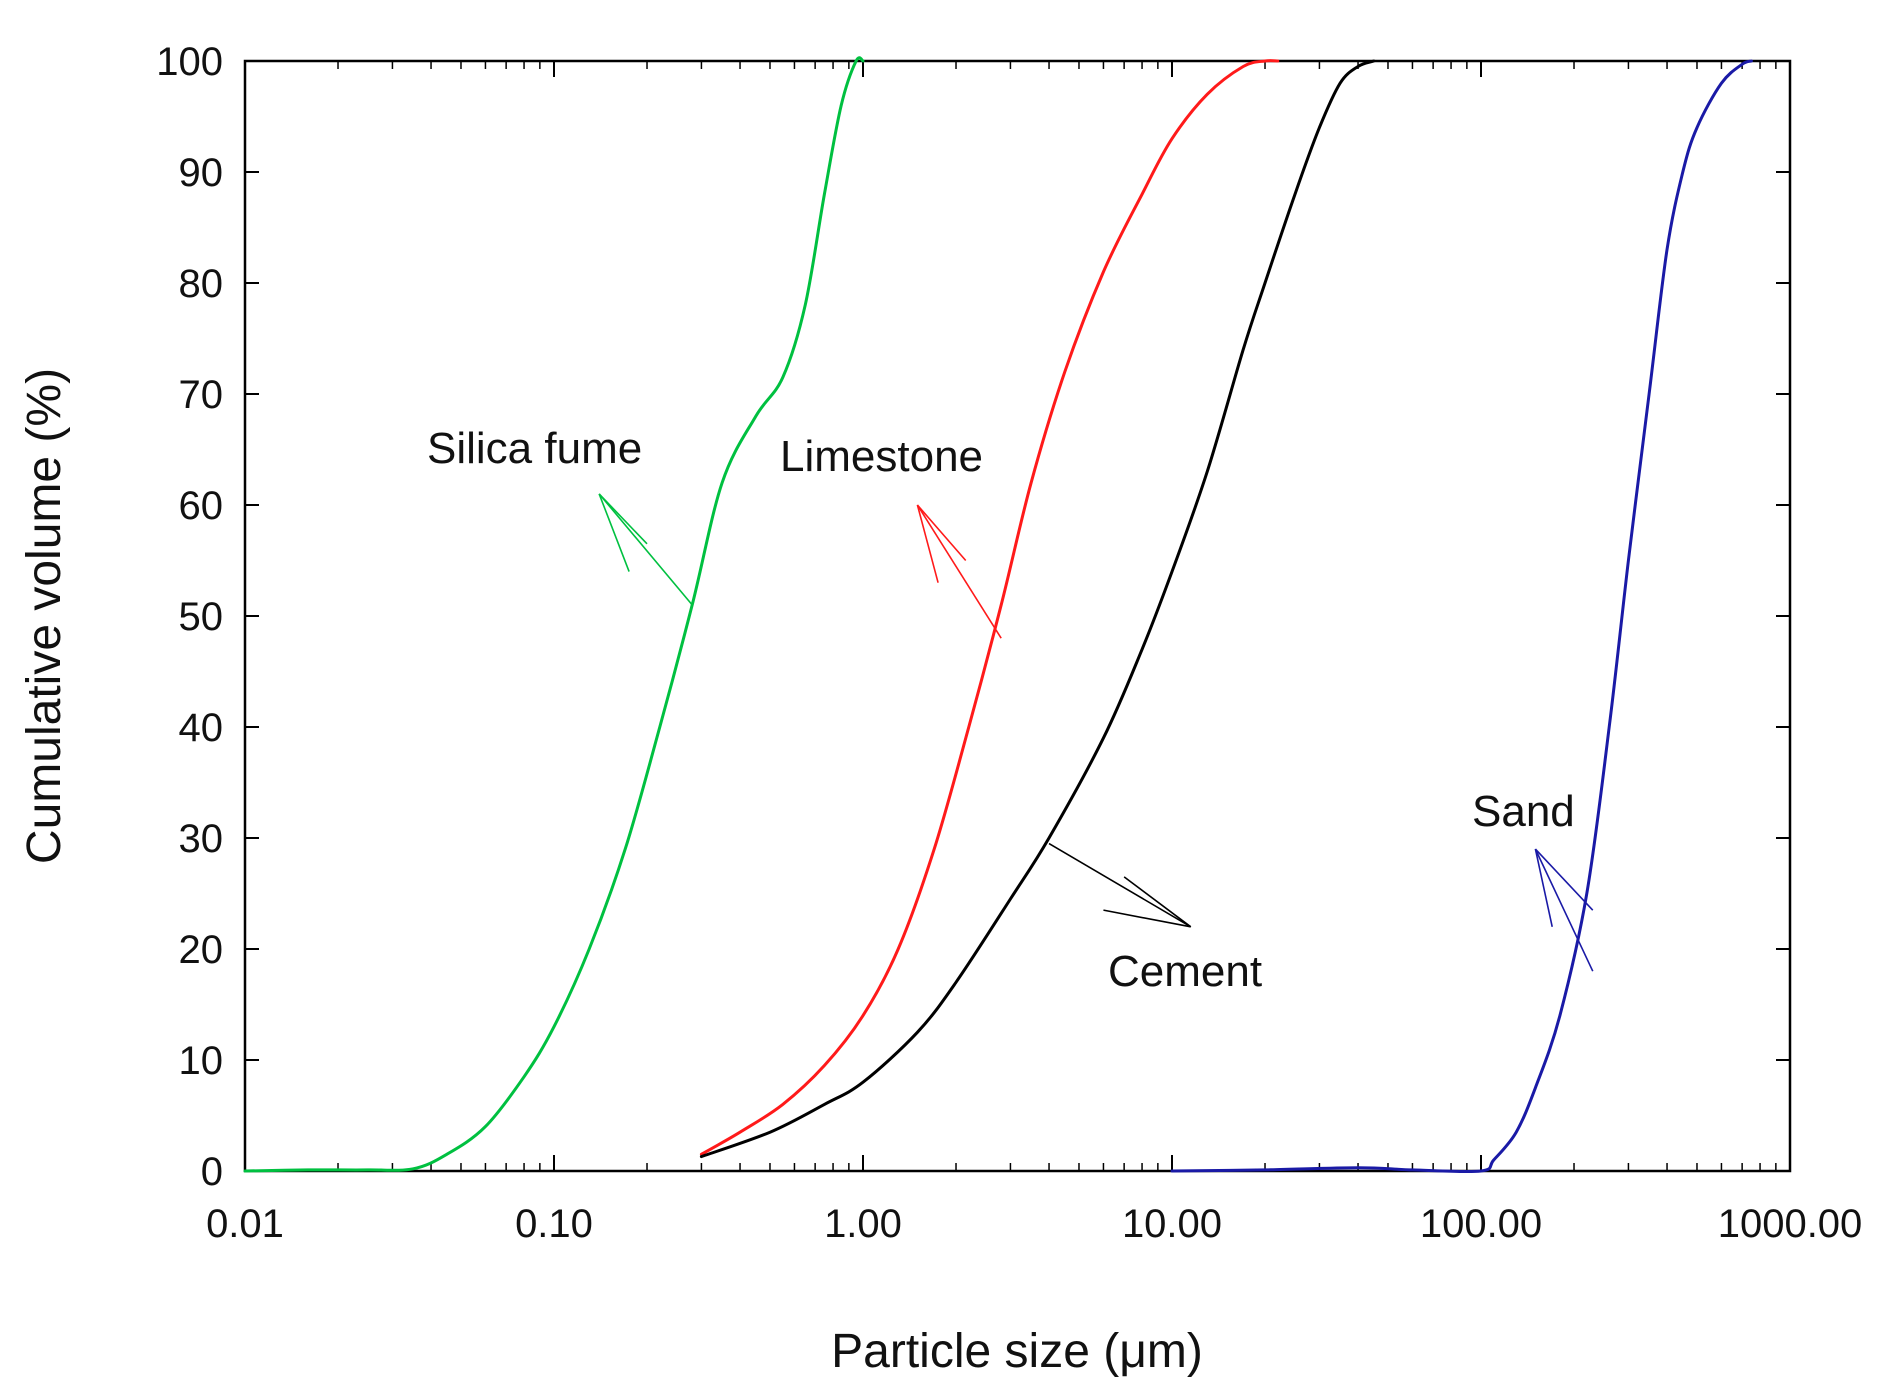  I want to click on y-tick-label: 30, so click(201, 839).